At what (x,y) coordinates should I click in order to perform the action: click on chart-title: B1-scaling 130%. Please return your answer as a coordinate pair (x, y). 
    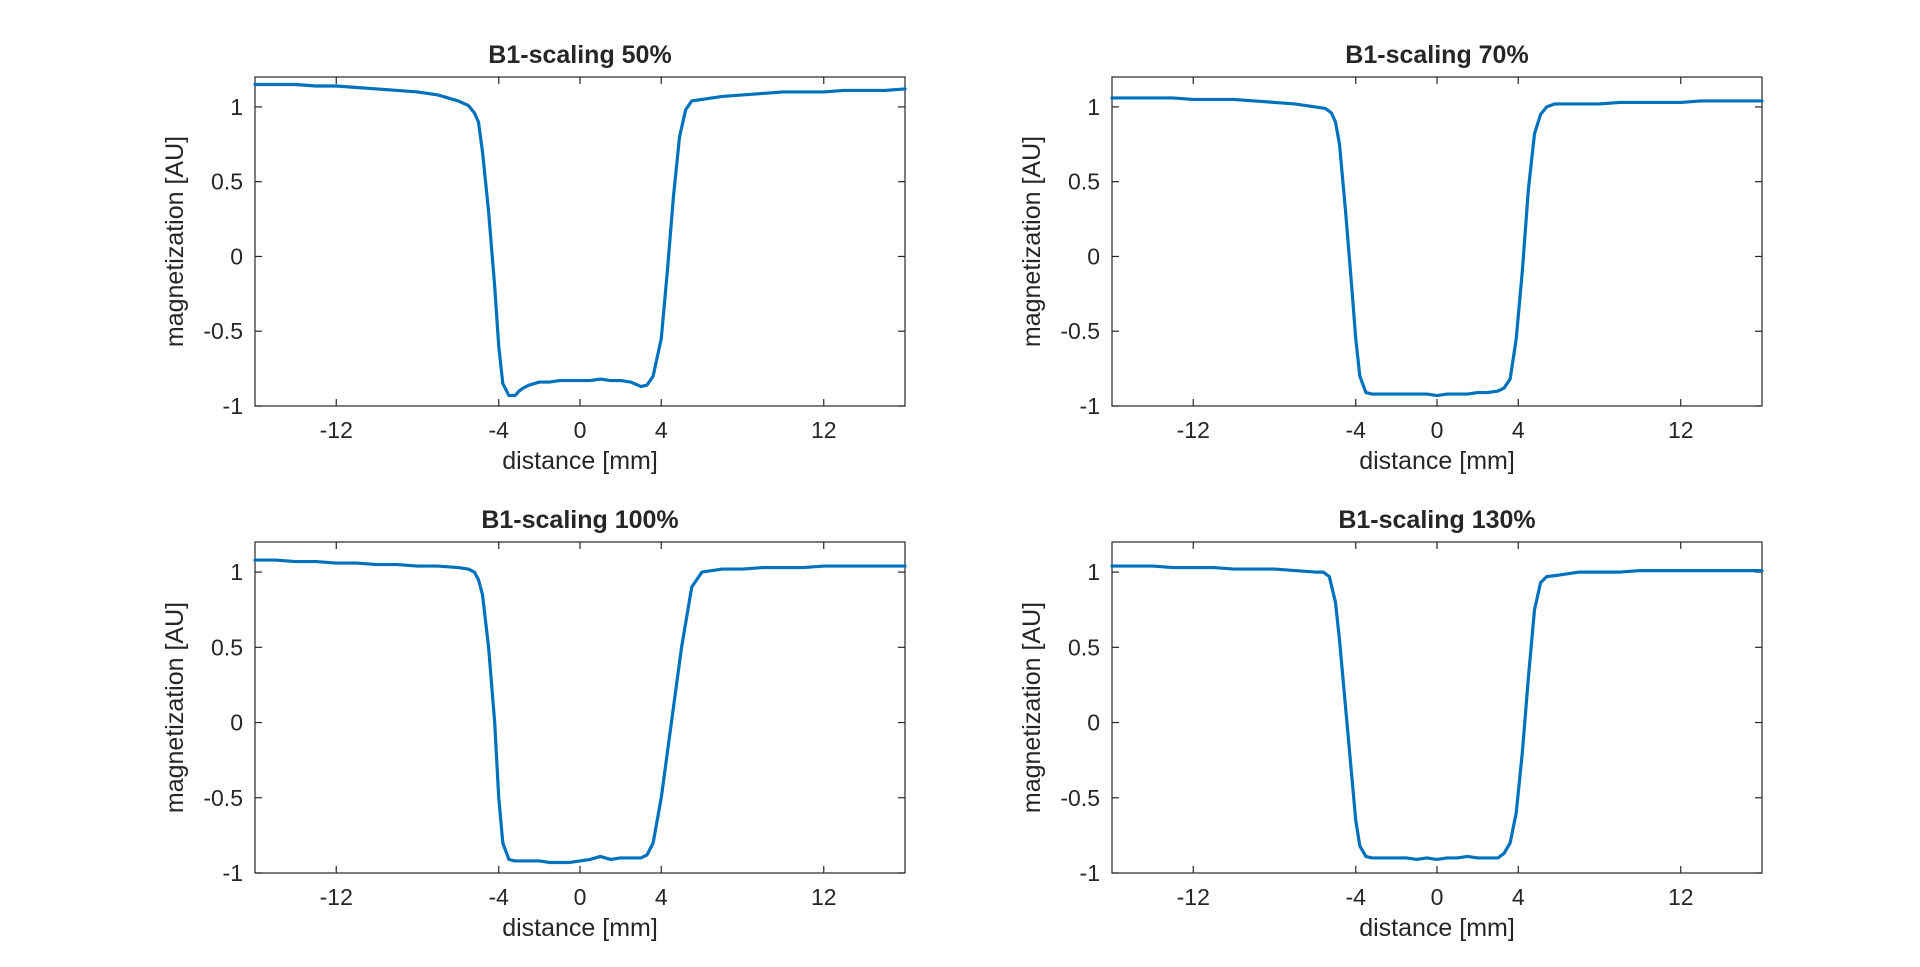
    Looking at the image, I should click on (1436, 520).